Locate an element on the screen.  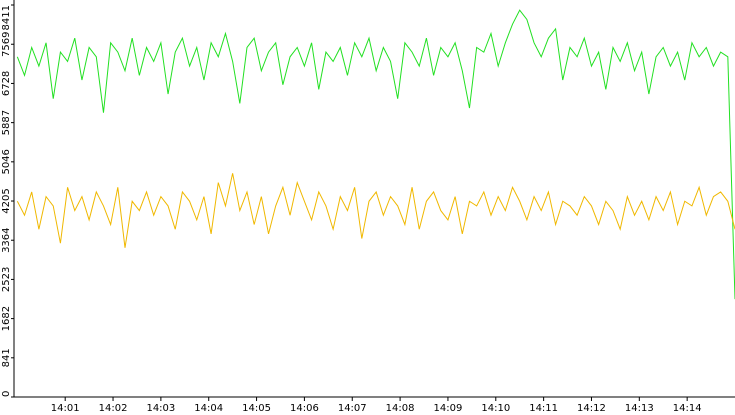
x-tick-label: 14:02 is located at coordinates (113, 408).